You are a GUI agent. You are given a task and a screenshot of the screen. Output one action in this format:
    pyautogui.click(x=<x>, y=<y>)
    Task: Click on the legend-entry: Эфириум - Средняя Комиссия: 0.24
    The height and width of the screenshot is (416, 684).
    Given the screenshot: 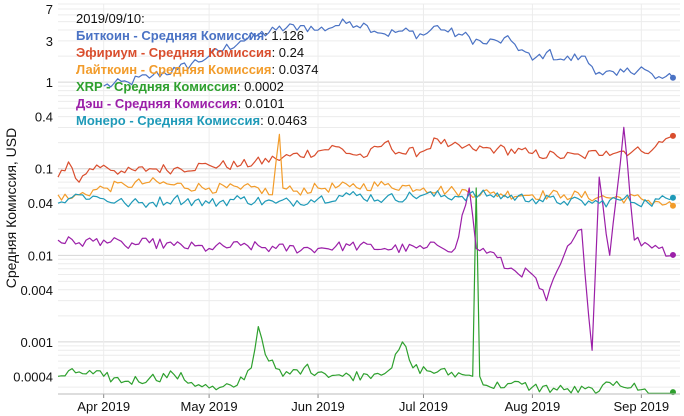 What is the action you would take?
    pyautogui.click(x=190, y=52)
    